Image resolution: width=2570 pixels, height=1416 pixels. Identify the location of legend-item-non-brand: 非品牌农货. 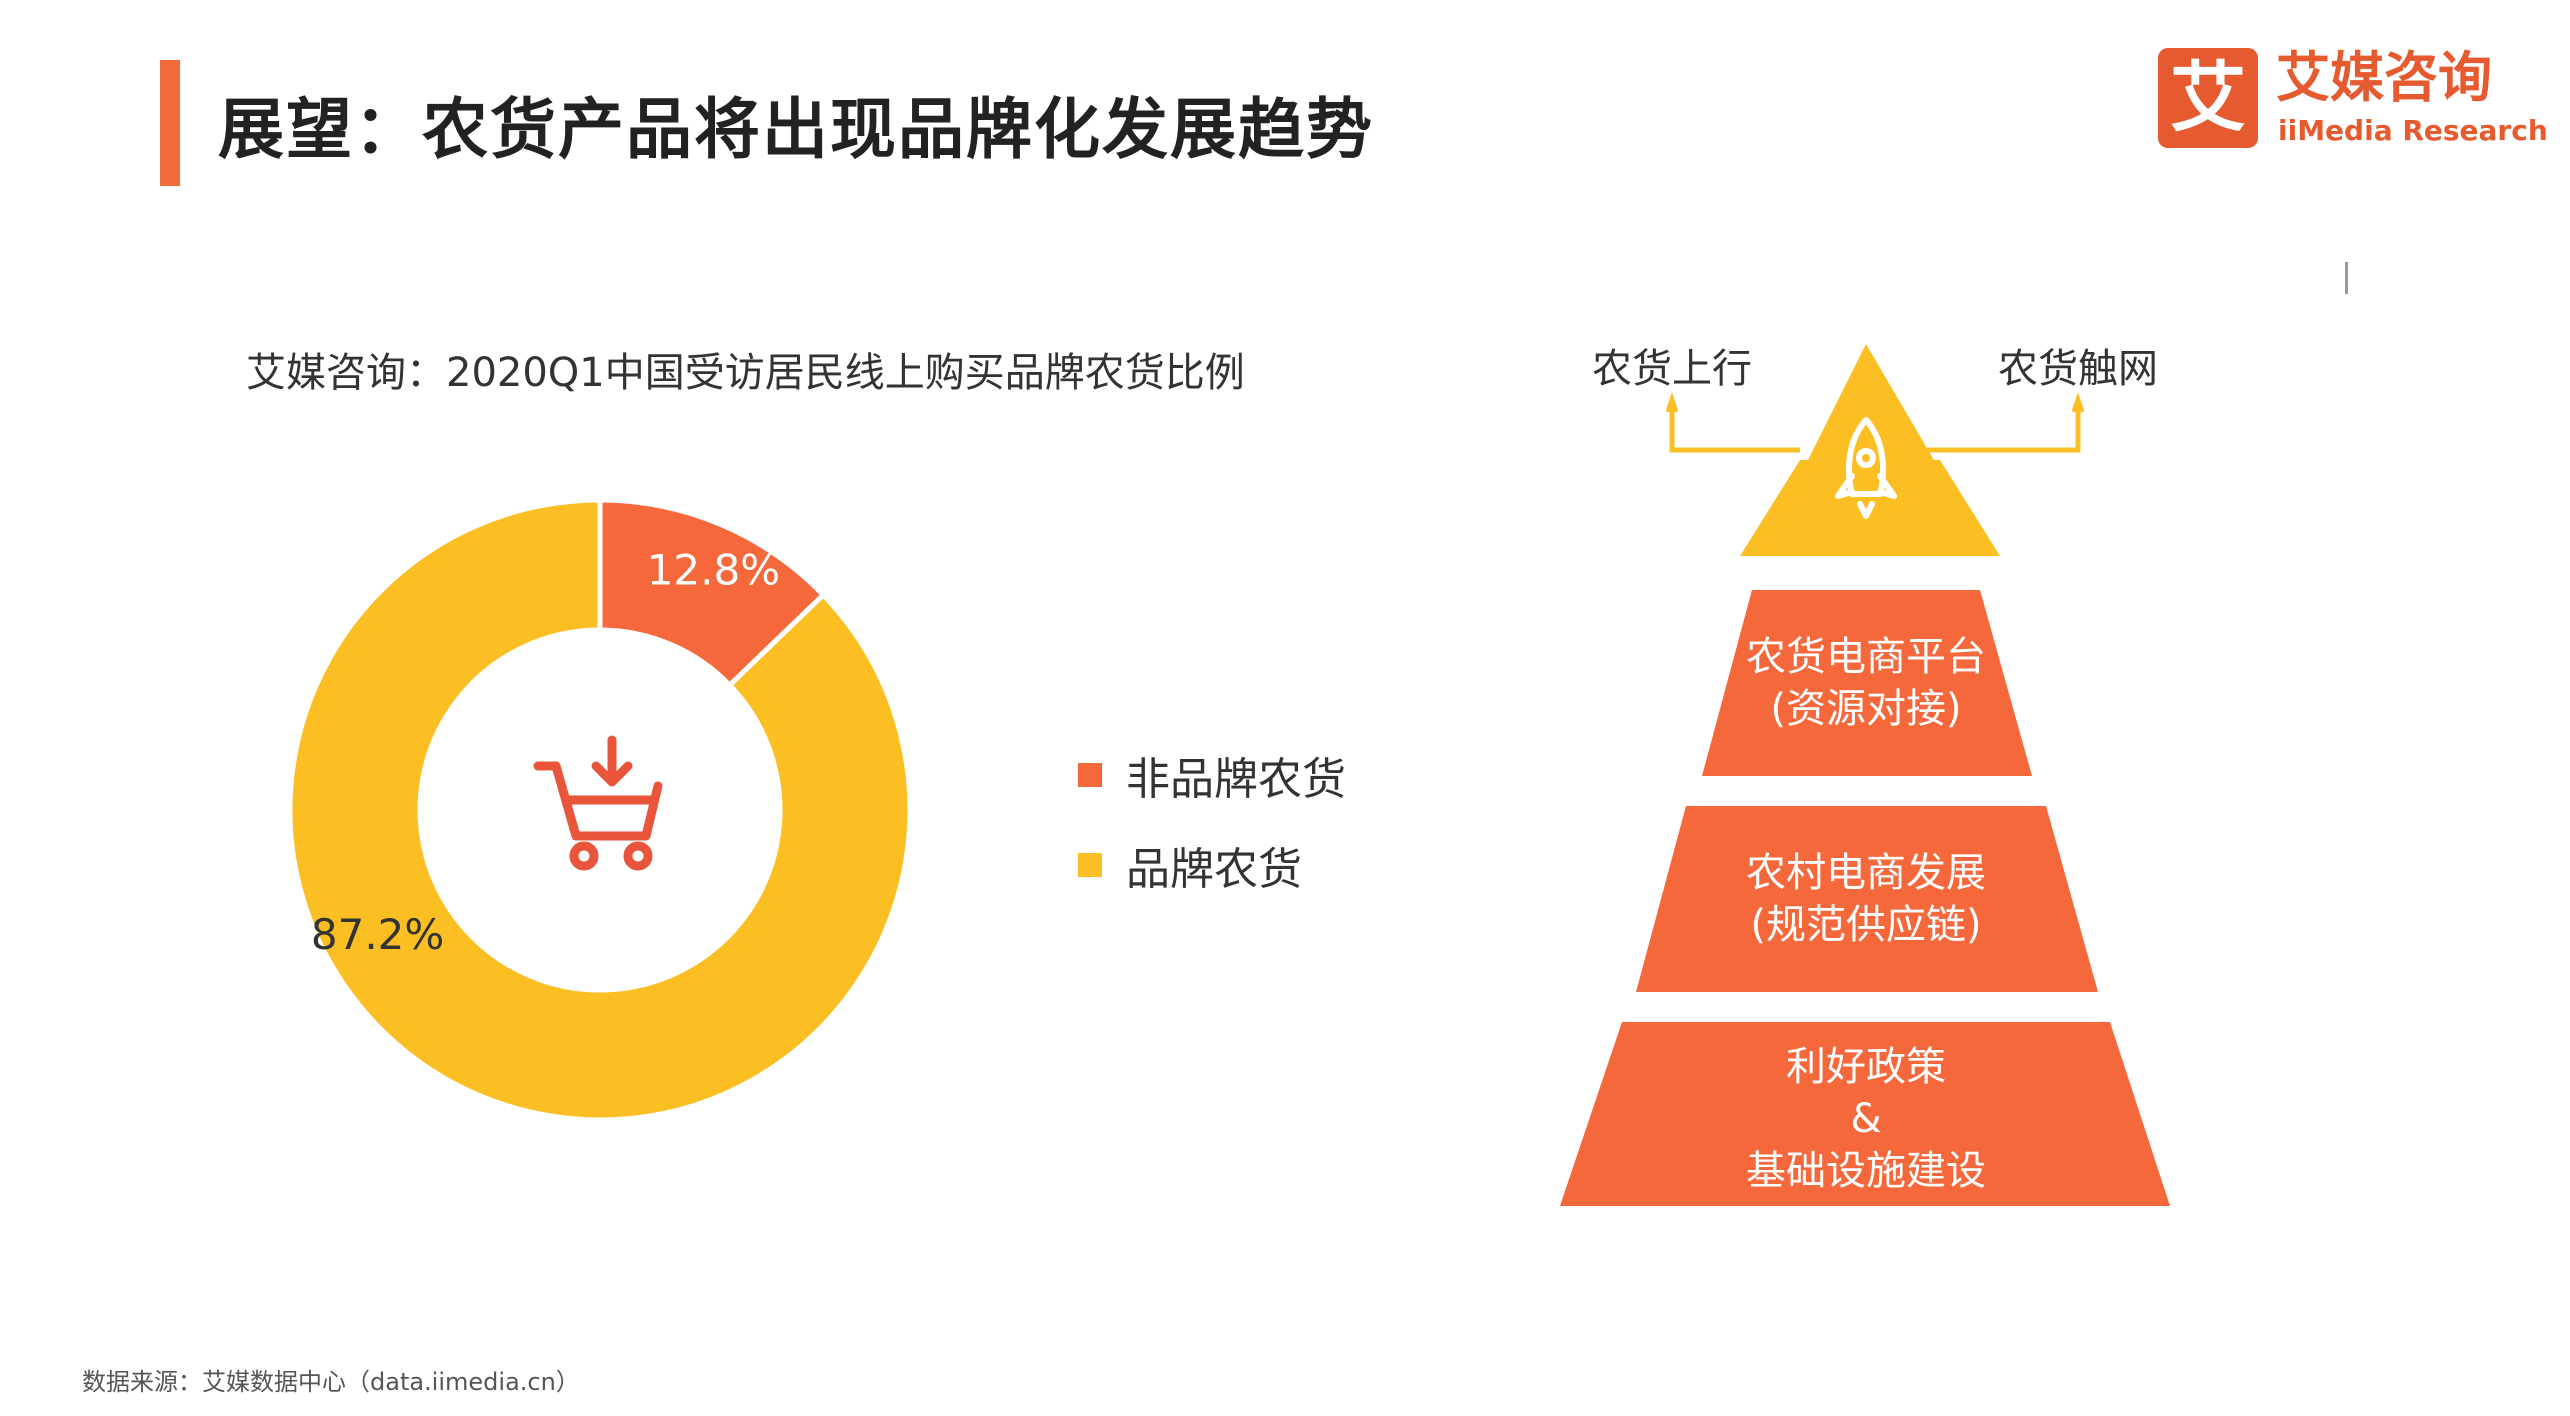
(1212, 775).